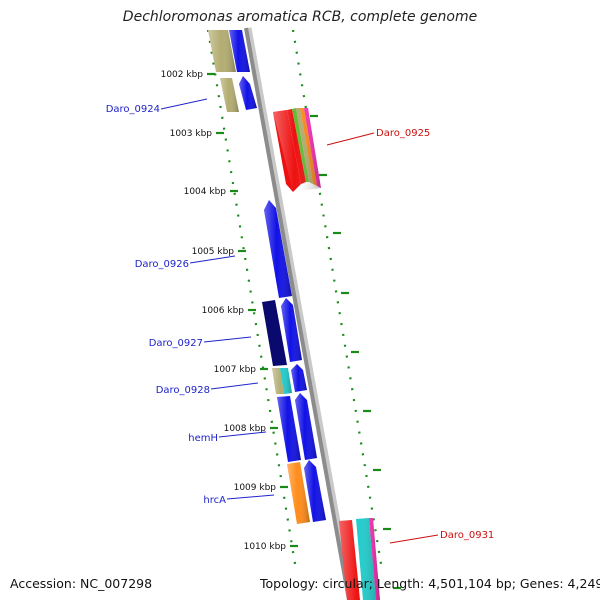 Image resolution: width=600 pixels, height=600 pixels. Describe the element at coordinates (229, 95) in the screenshot. I see `gene-daro-0924-left` at that location.